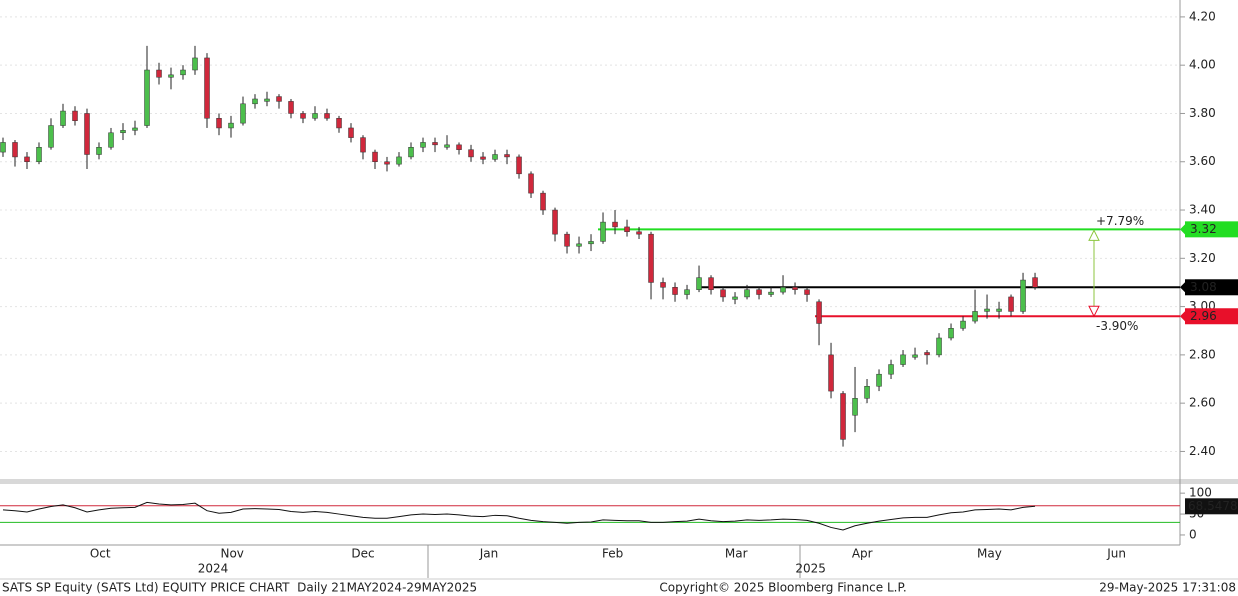 The height and width of the screenshot is (596, 1238). What do you see at coordinates (1203, 229) in the screenshot?
I see `level-label: 3.32` at bounding box center [1203, 229].